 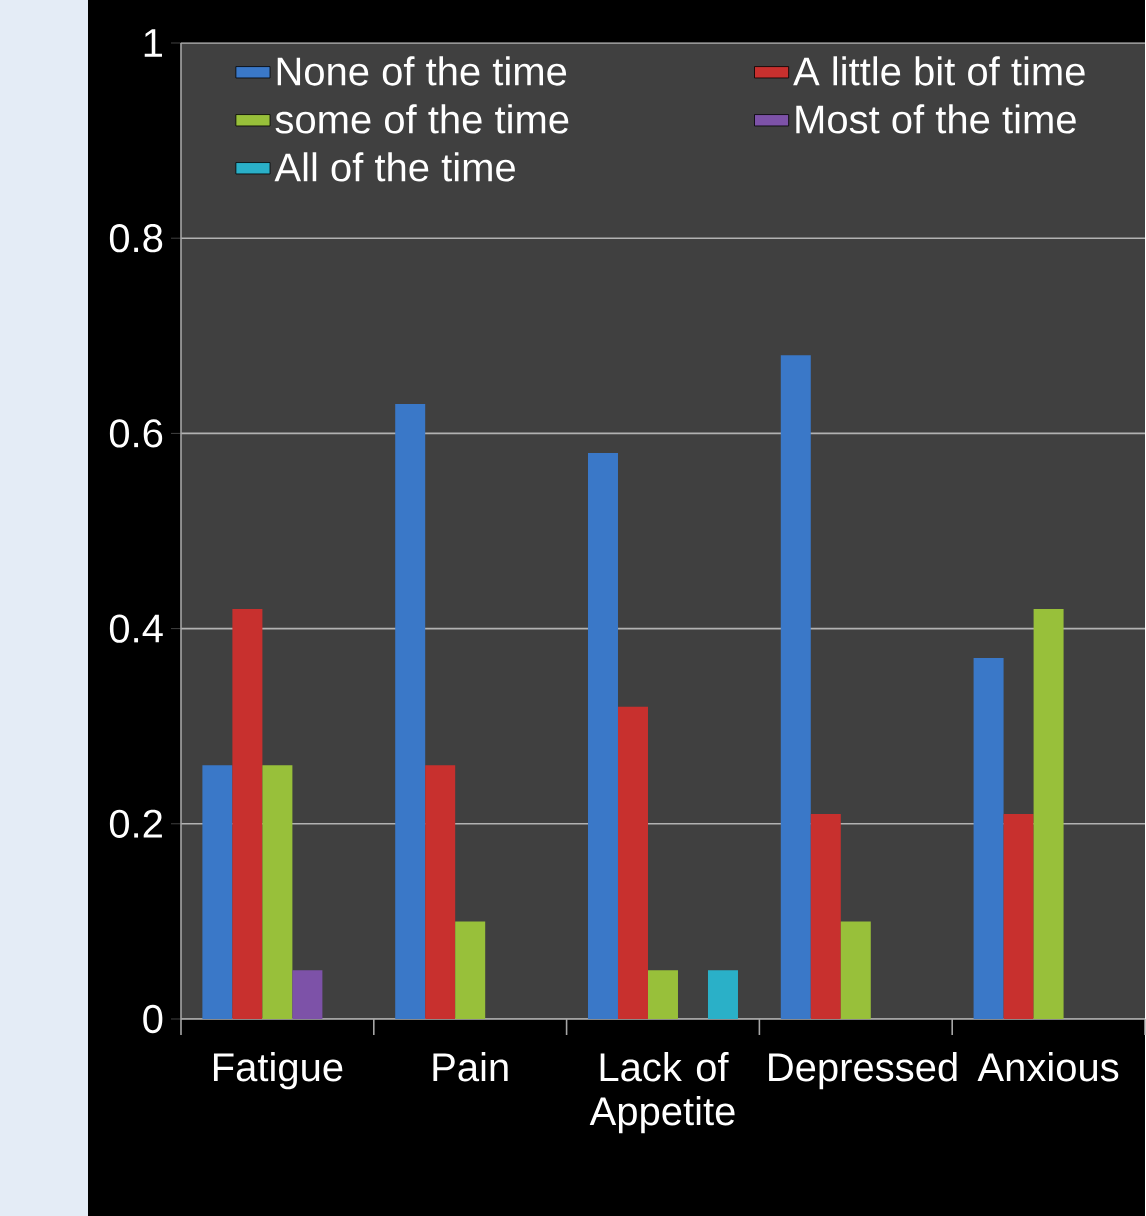 What do you see at coordinates (153, 43) in the screenshot?
I see `y-tick-label: 1` at bounding box center [153, 43].